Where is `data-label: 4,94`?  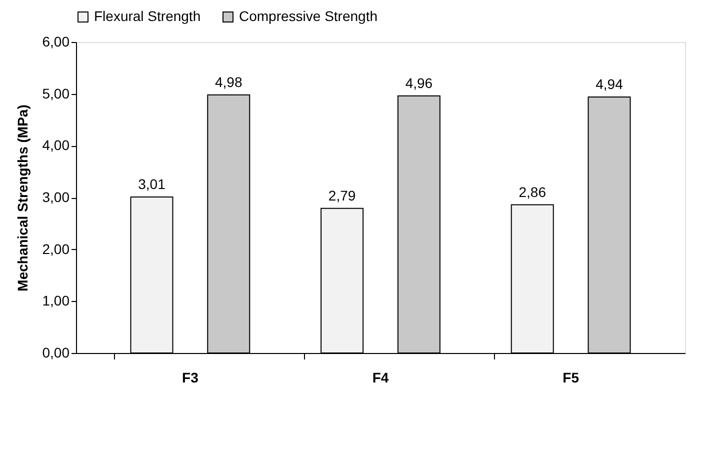
data-label: 4,94 is located at coordinates (610, 84).